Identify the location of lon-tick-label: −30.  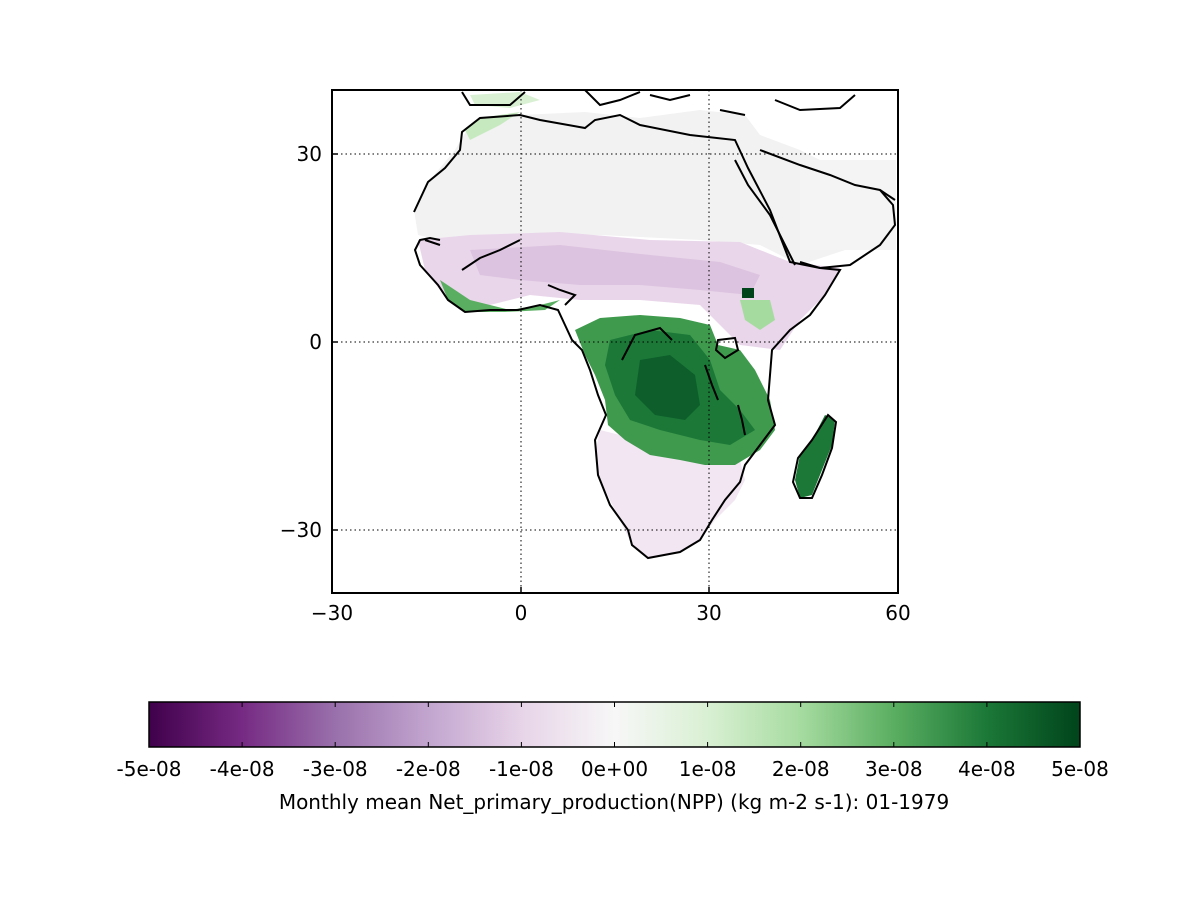
(332, 613).